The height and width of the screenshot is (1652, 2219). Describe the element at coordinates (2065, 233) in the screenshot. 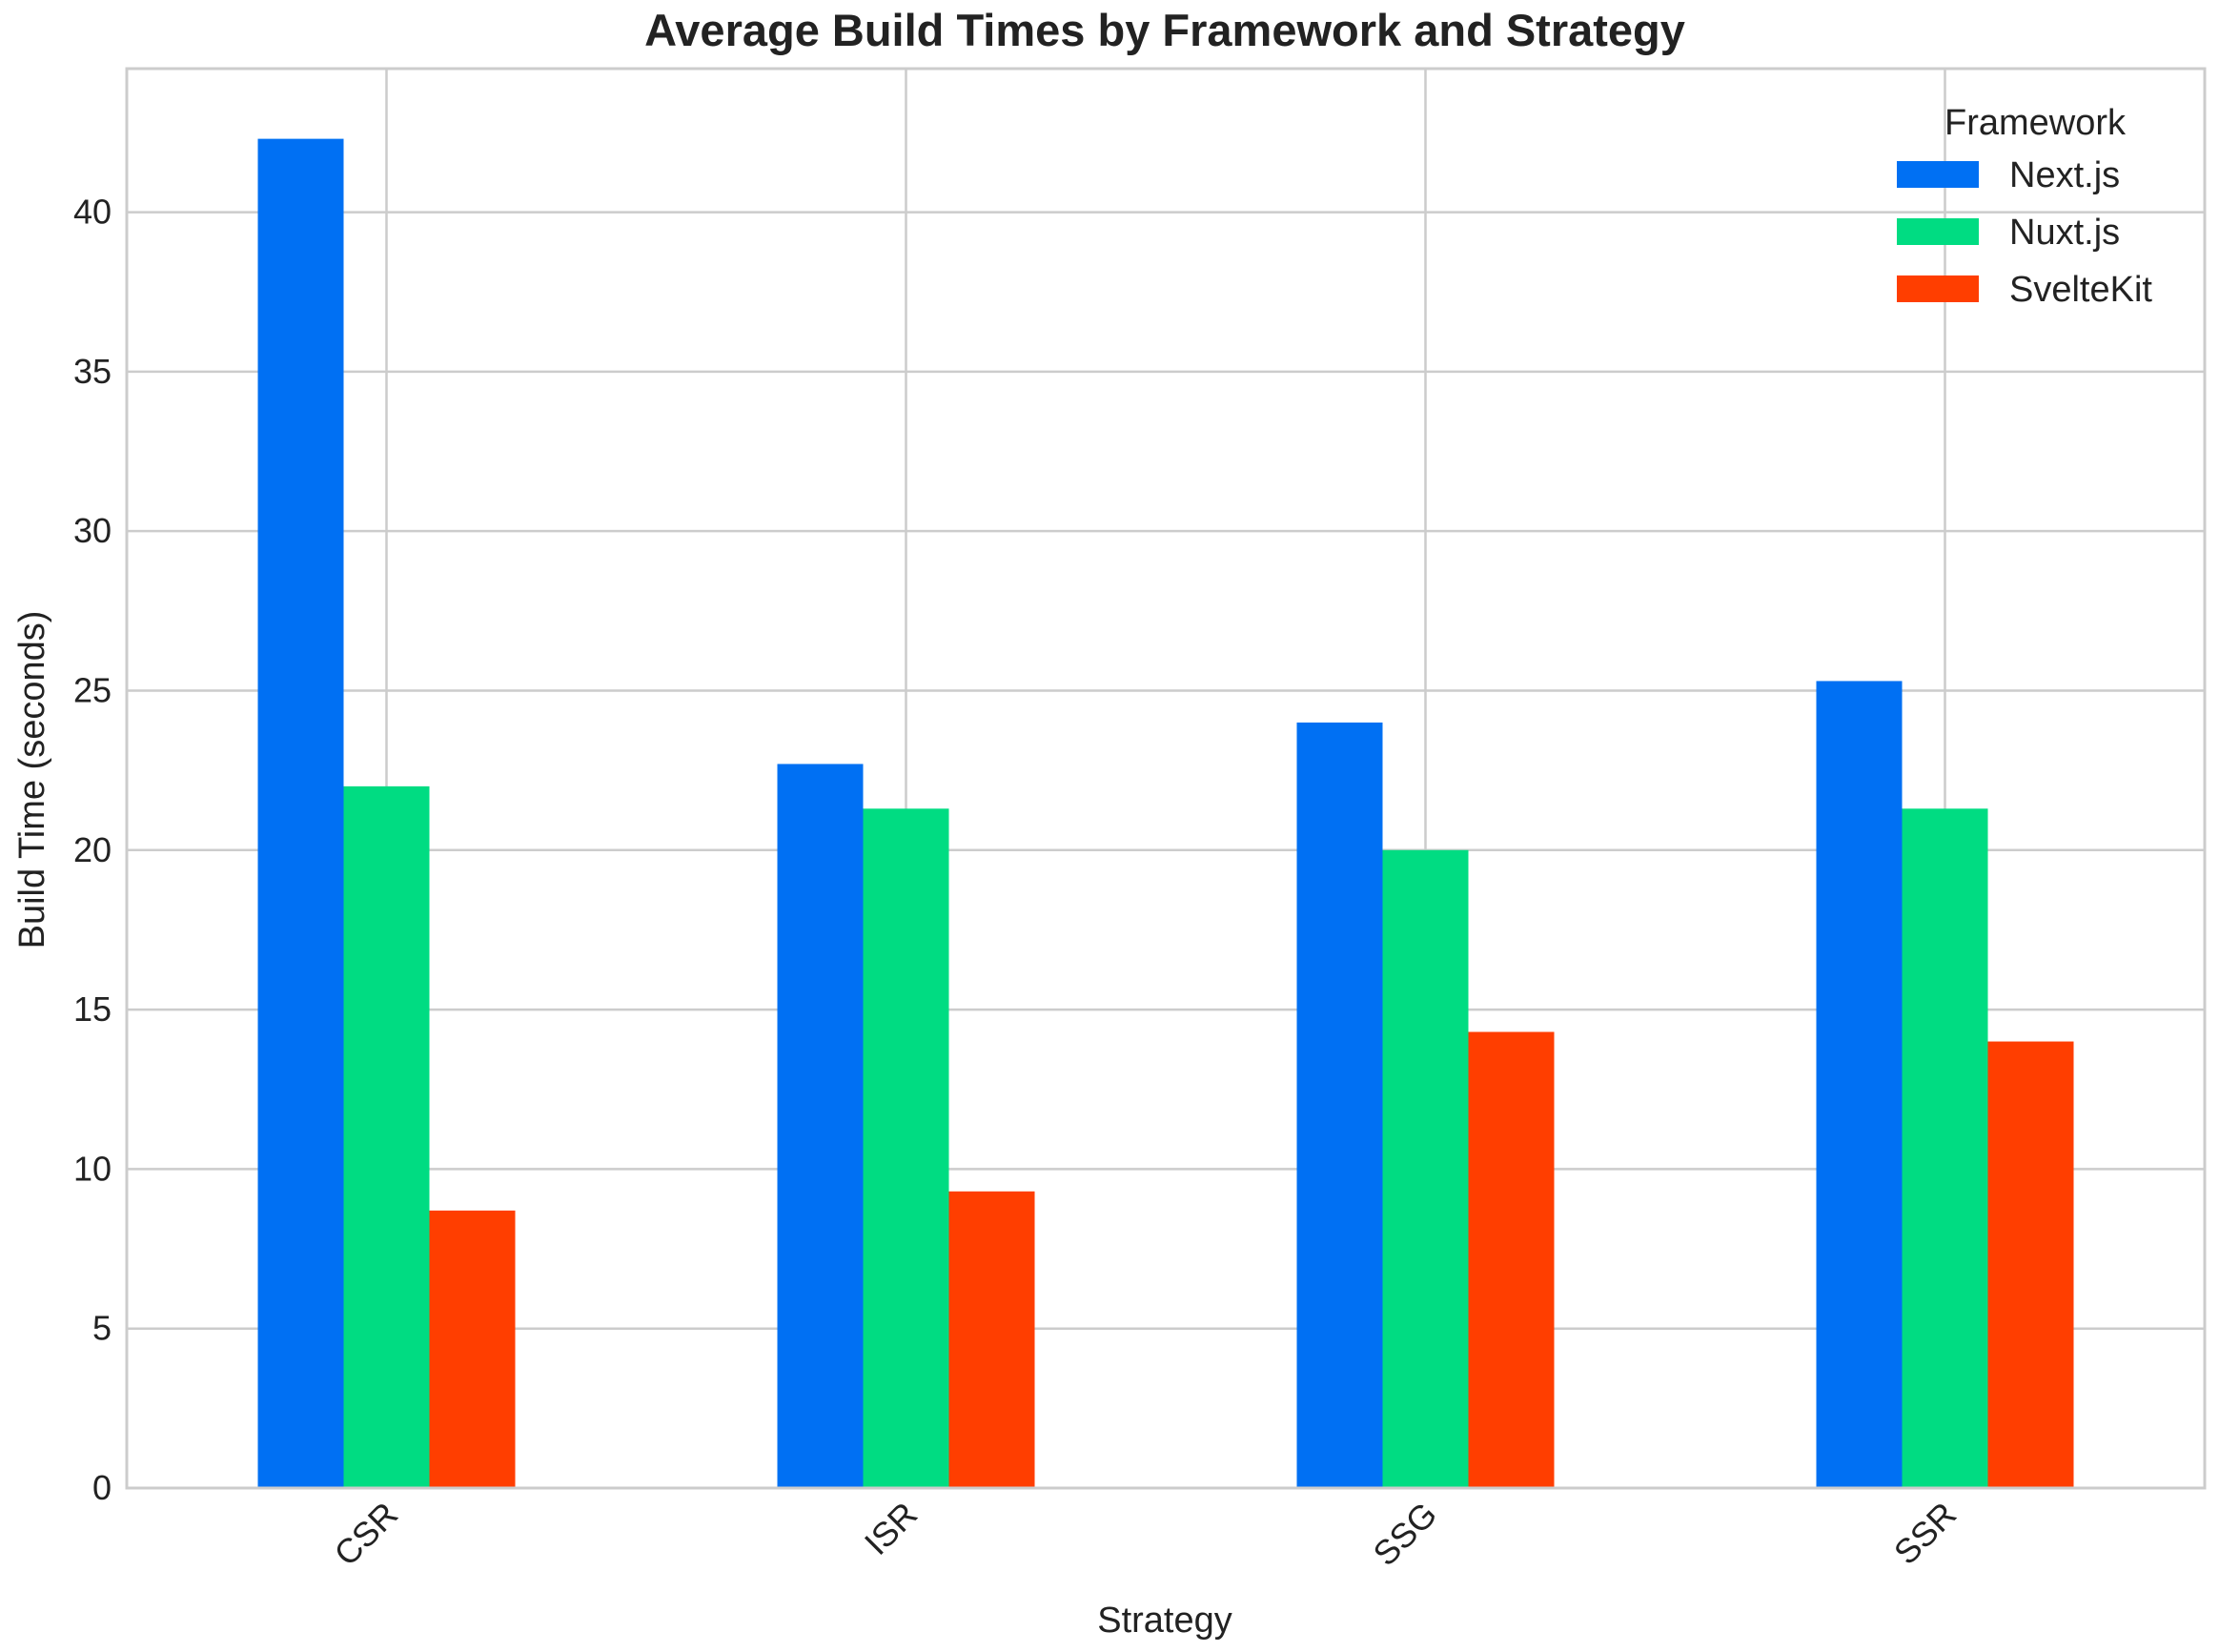

I see `legend-label: Nuxt.js` at that location.